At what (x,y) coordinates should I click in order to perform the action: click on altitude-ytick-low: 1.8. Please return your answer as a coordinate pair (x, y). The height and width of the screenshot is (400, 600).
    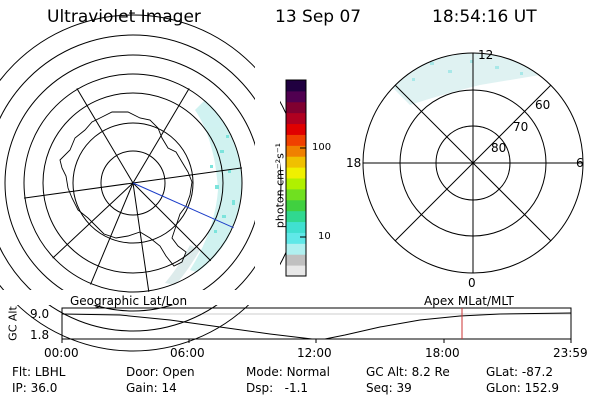
    Looking at the image, I should click on (40, 335).